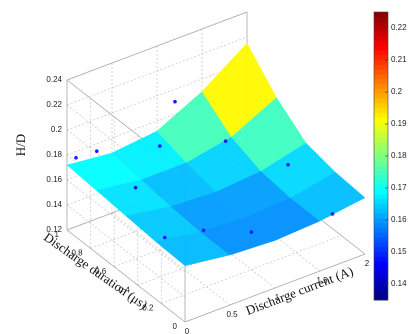  Describe the element at coordinates (101, 271) in the screenshot. I see `y-tick-label: 0.6` at that location.